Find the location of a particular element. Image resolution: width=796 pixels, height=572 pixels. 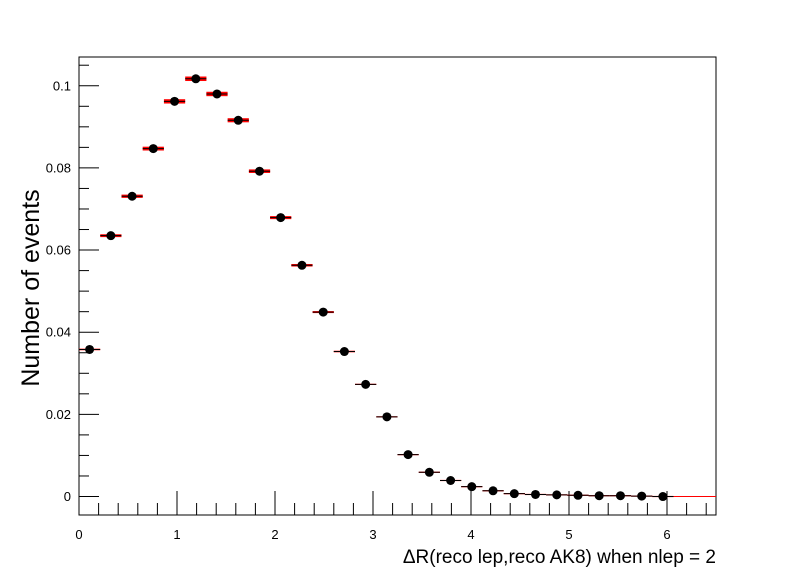

x-tick-label: 4 is located at coordinates (470, 534).